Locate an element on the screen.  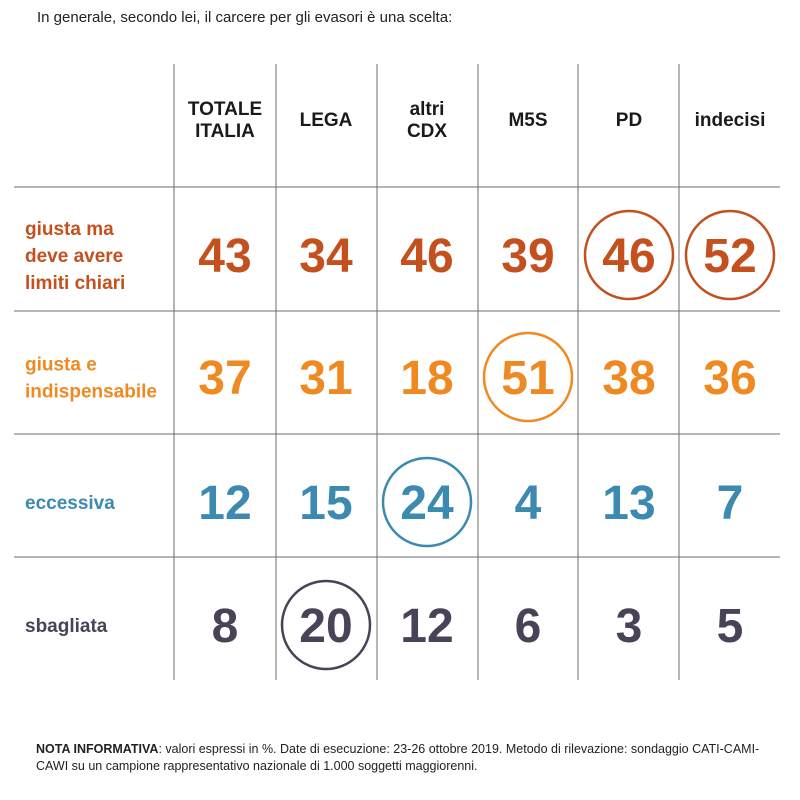
row-label-0-line-2: limiti chiari is located at coordinates (75, 283).